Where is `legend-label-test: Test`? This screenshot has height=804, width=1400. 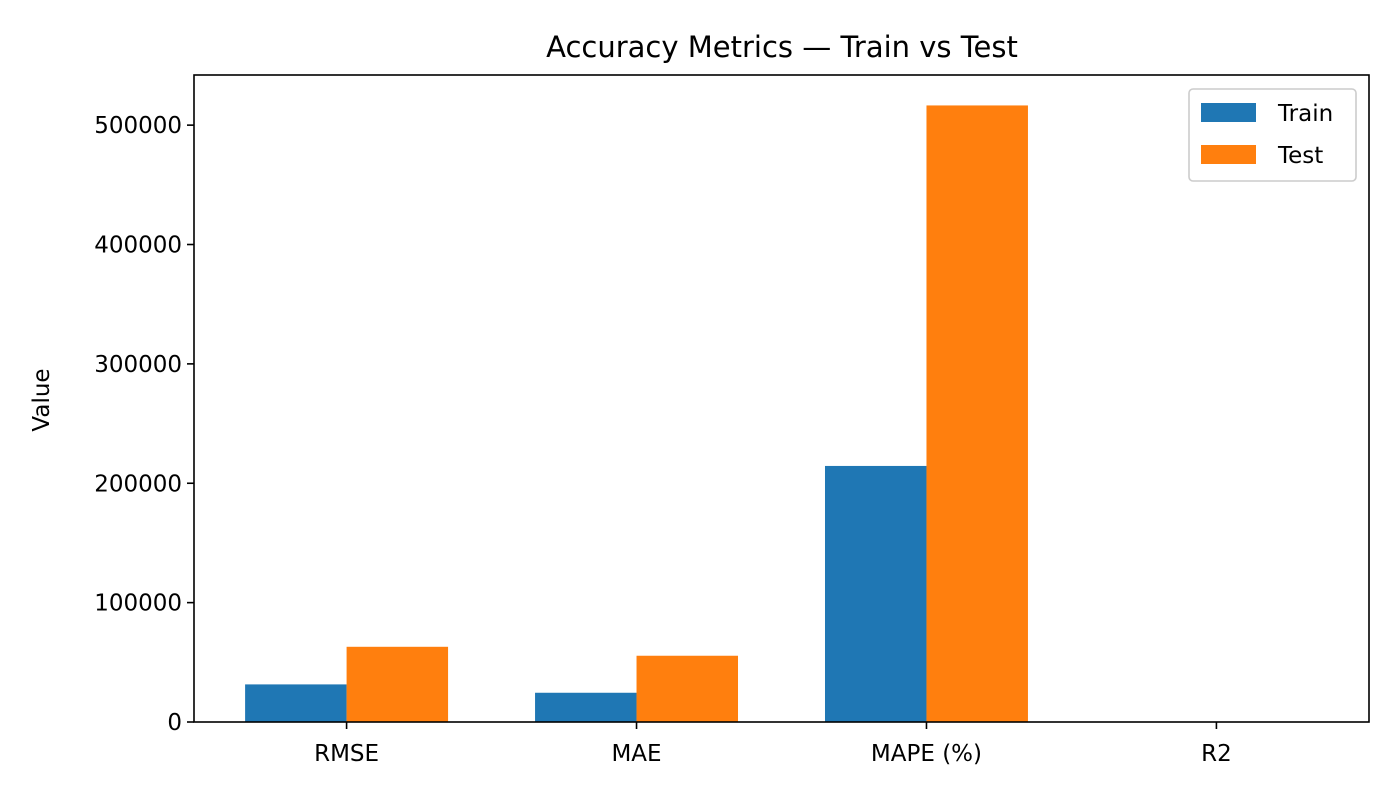 legend-label-test: Test is located at coordinates (1300, 156).